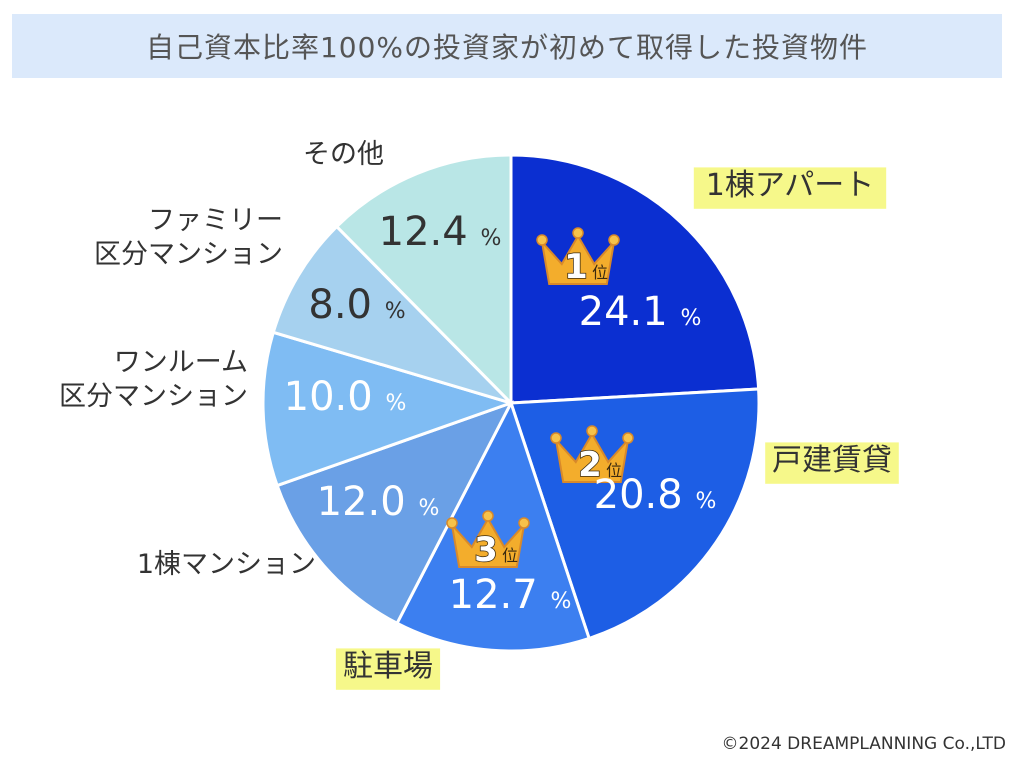 This screenshot has width=1024, height=768. I want to click on category-label-0: 1棟アパート, so click(790, 185).